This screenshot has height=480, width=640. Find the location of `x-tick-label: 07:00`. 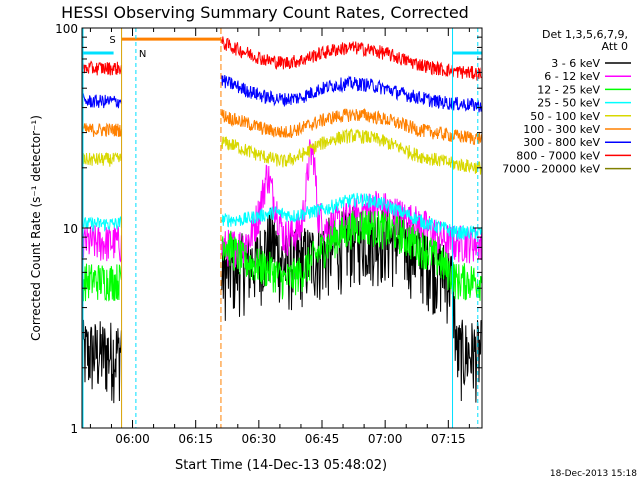

x-tick-label: 07:00 is located at coordinates (385, 439).